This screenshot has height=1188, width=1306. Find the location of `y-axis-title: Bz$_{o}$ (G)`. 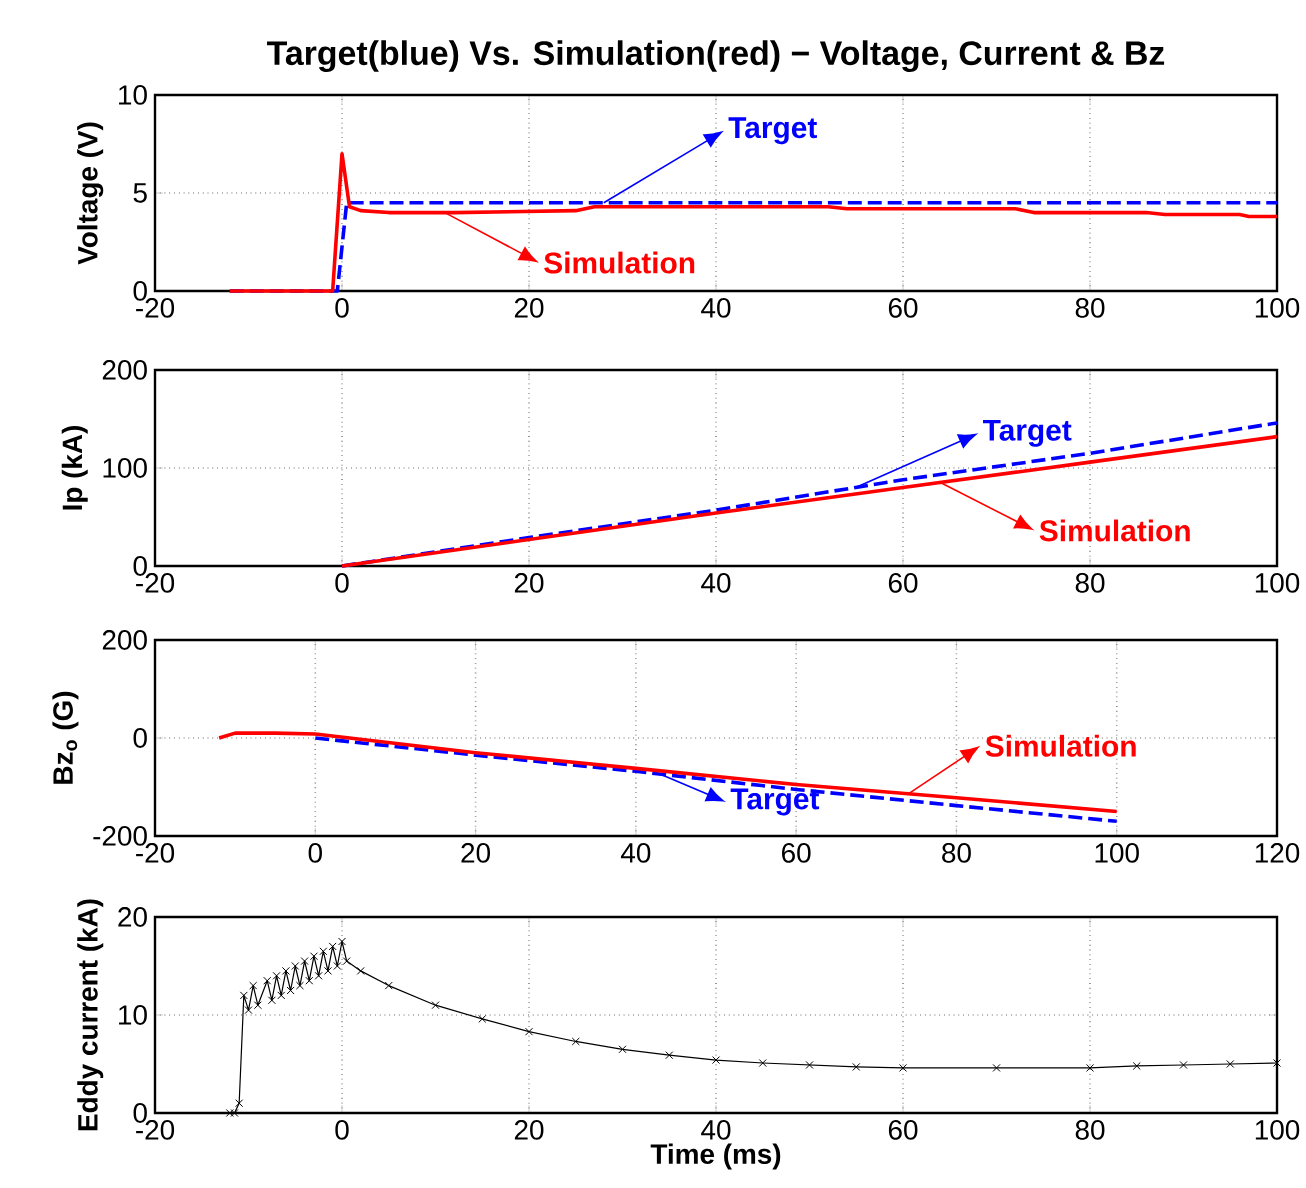

y-axis-title: Bz$_{o}$ (G) is located at coordinates (65, 737).